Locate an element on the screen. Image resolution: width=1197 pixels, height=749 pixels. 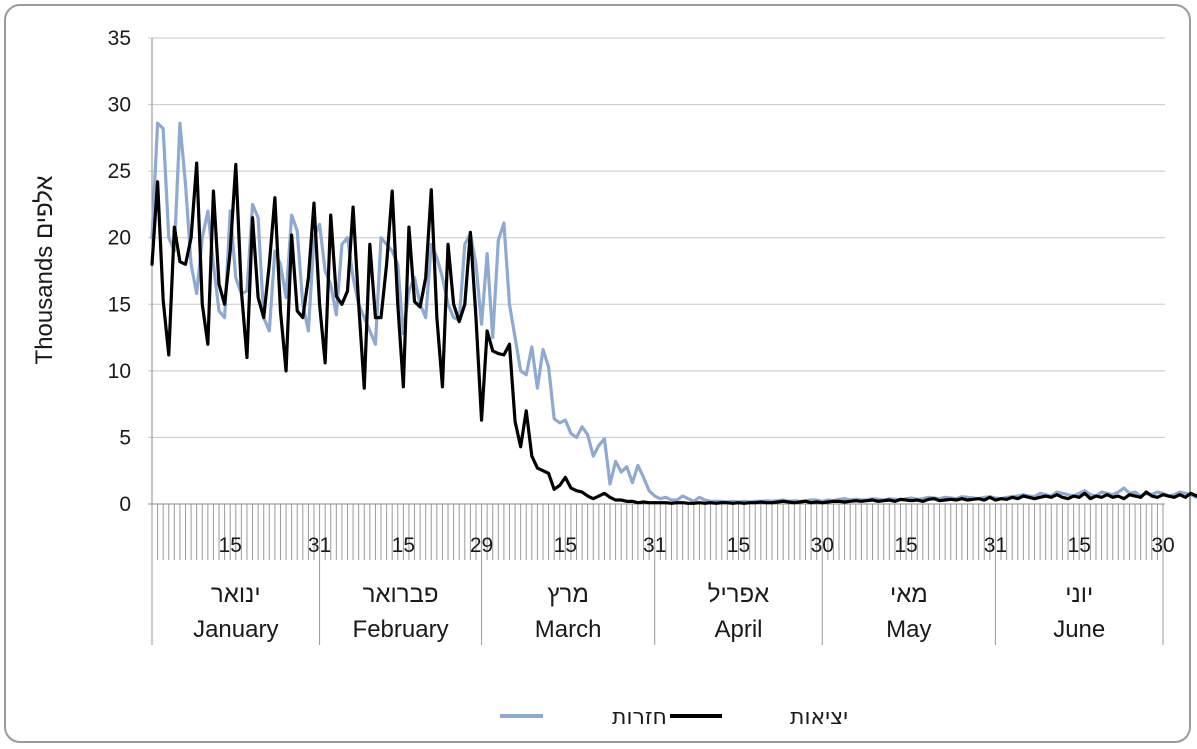
month-label-hebrew: מרץ is located at coordinates (567, 594).